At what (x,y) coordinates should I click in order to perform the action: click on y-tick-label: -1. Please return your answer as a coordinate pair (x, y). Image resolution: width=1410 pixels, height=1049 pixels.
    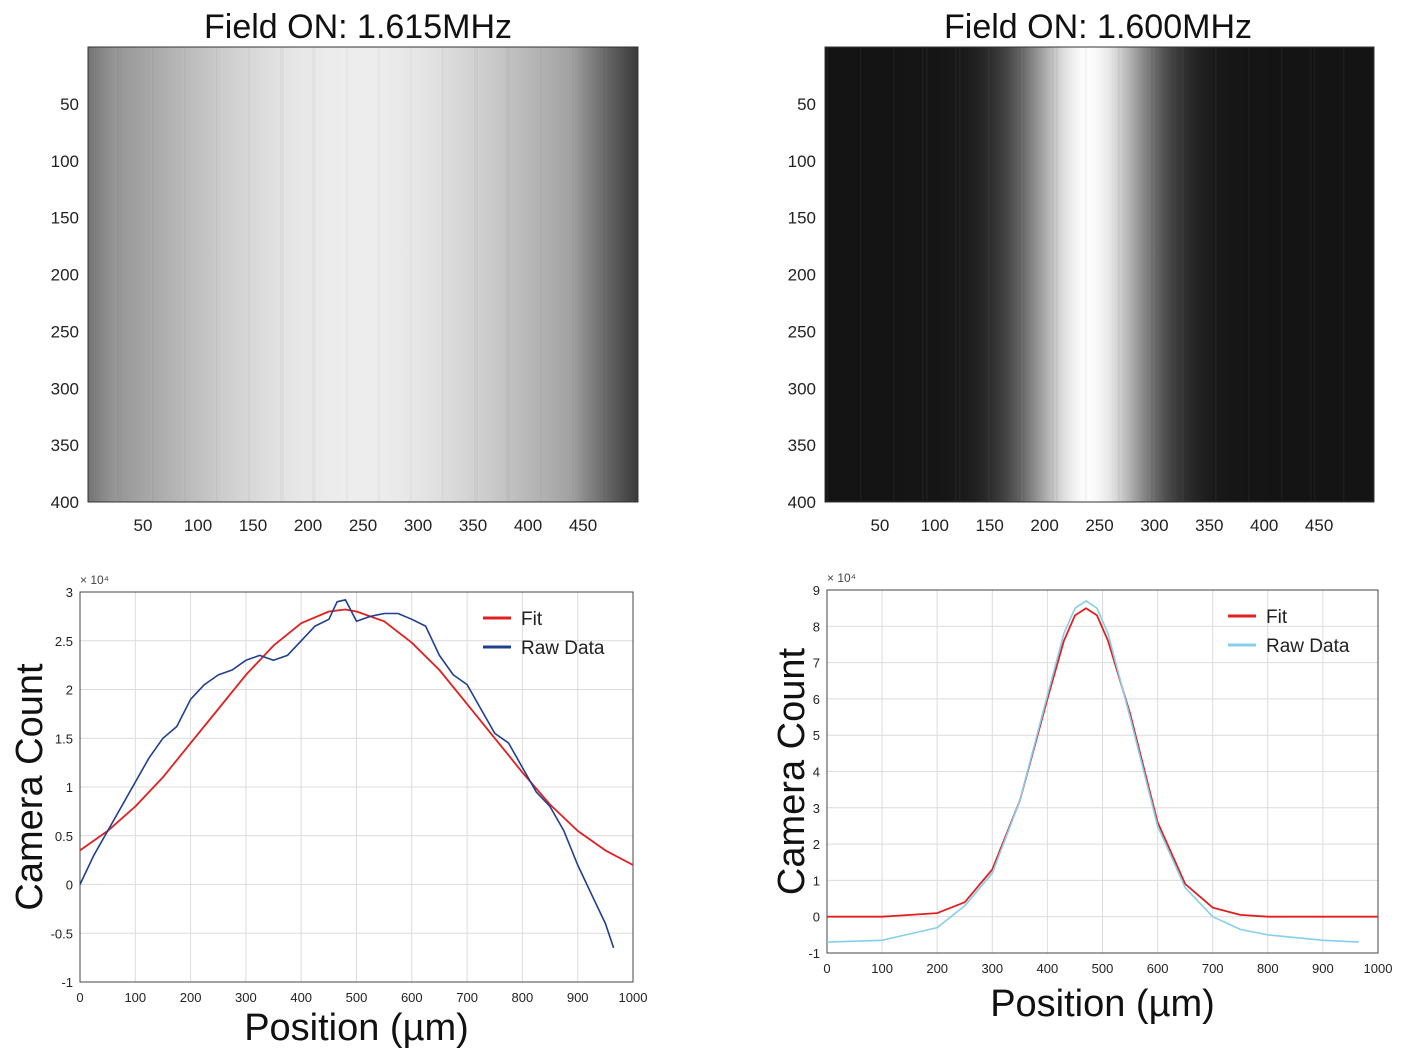
    Looking at the image, I should click on (67, 982).